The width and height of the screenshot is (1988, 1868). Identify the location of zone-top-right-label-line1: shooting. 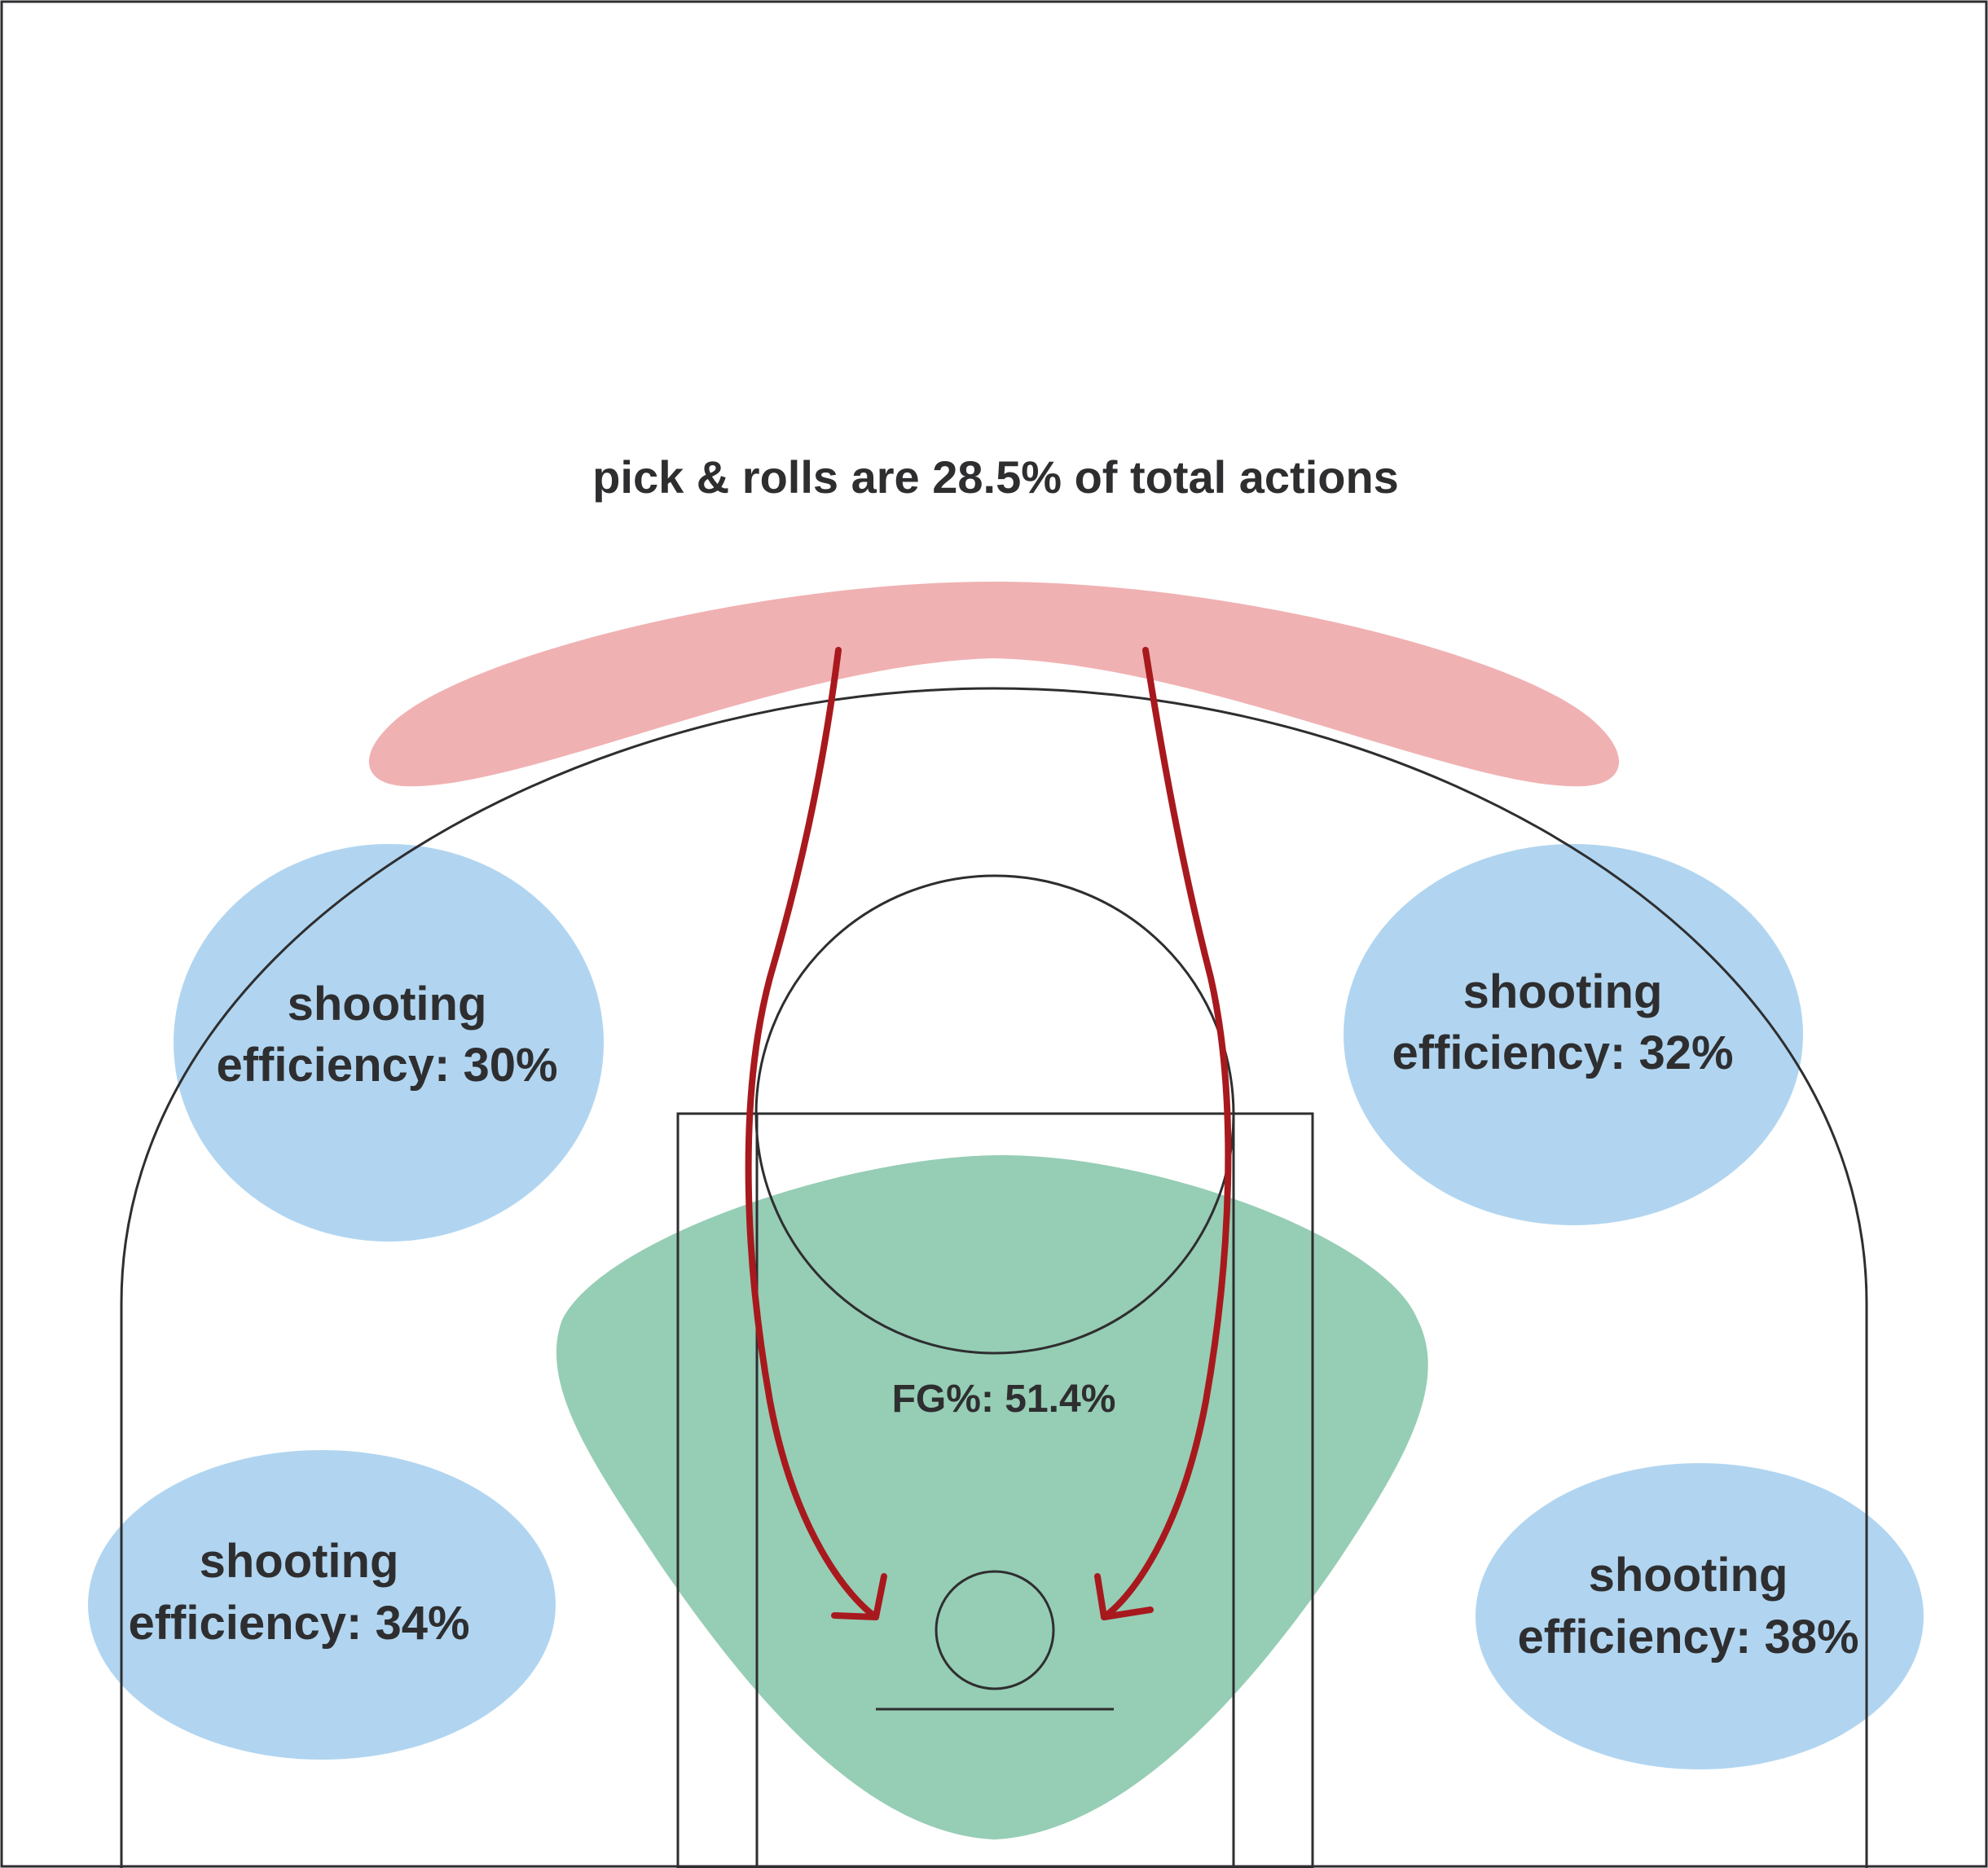
(1563, 992).